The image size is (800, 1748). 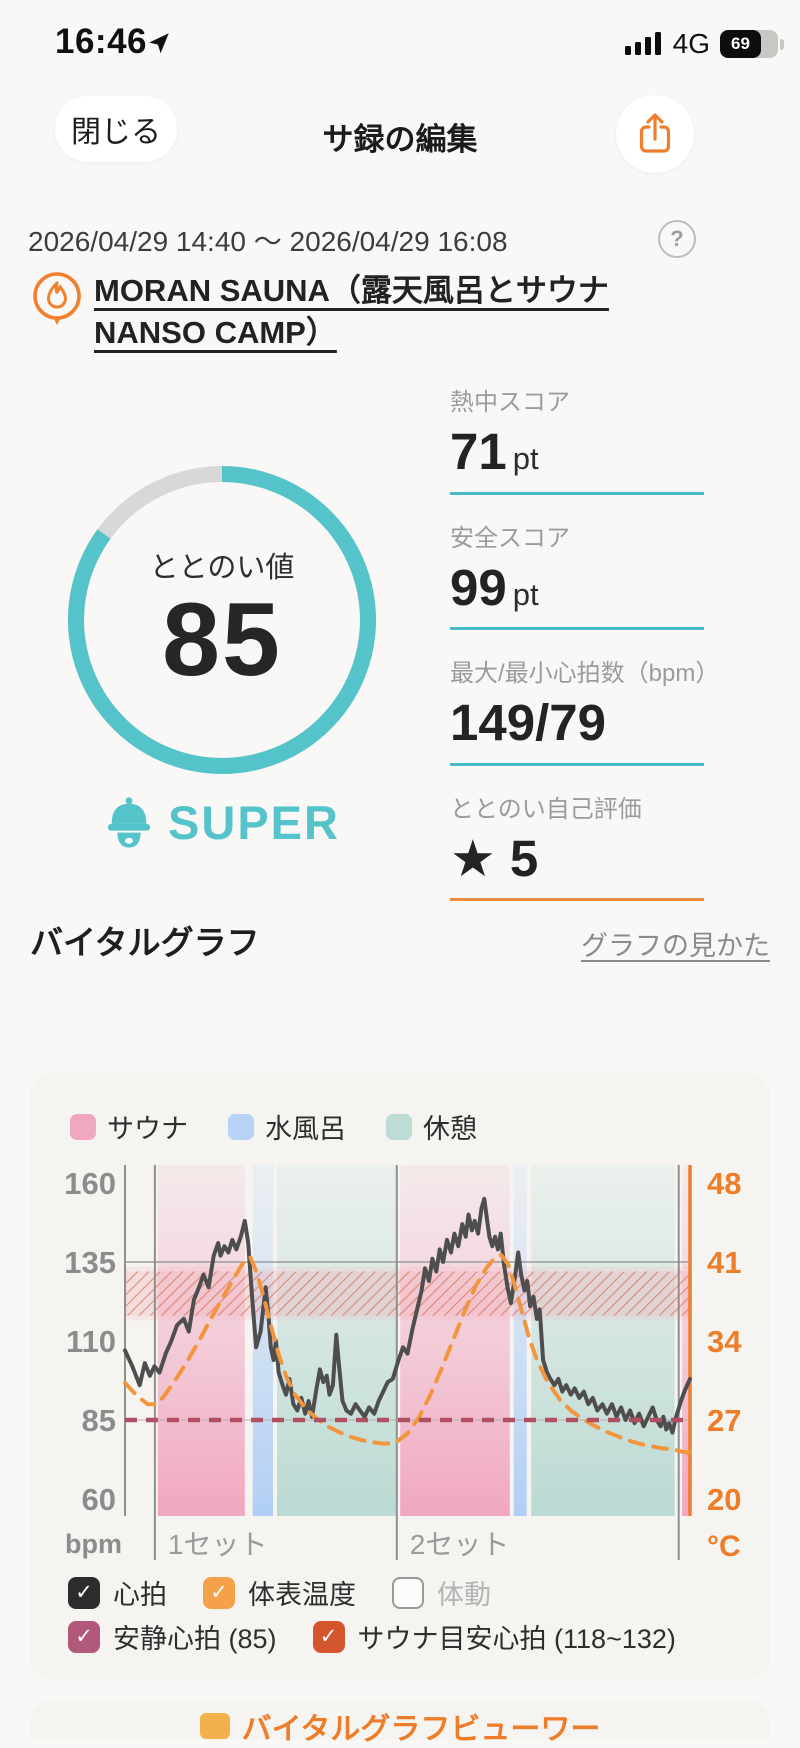 I want to click on share-icon, so click(x=655, y=133).